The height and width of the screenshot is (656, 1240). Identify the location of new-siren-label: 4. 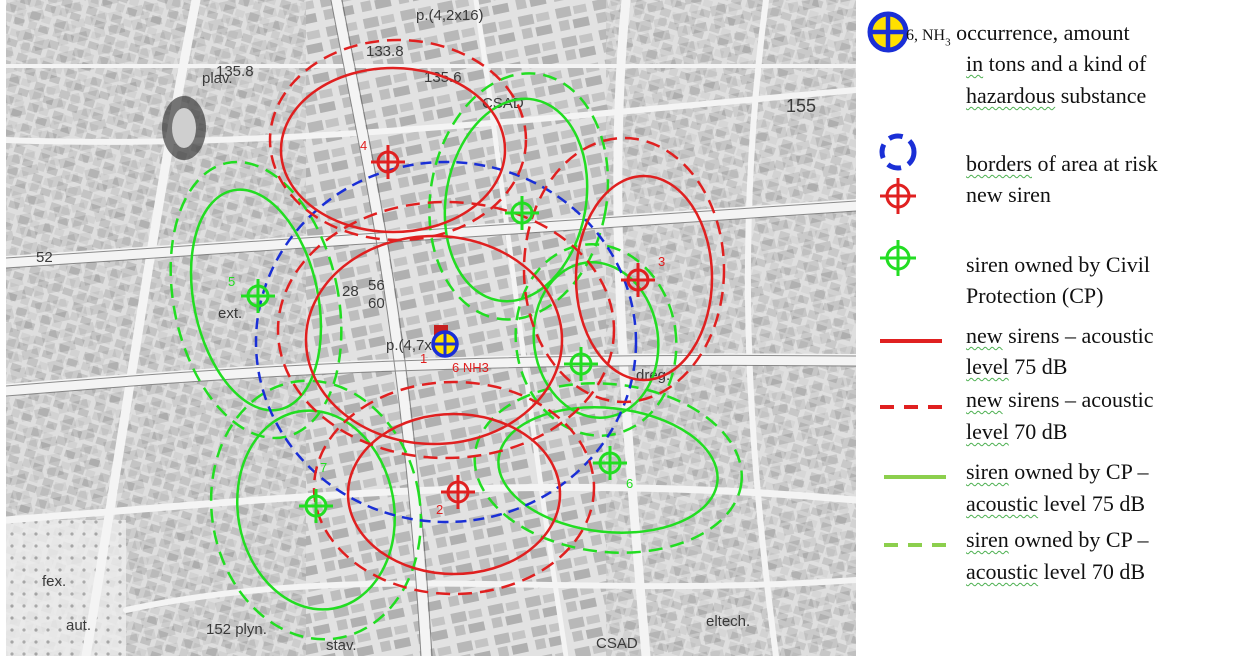
(363, 145).